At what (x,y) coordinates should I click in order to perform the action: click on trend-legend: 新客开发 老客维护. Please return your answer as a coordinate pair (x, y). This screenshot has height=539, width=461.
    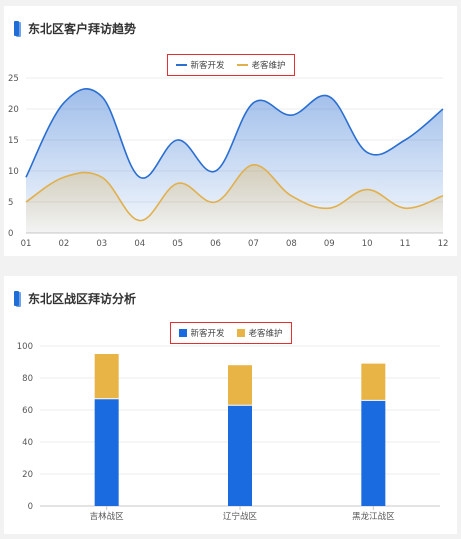
    Looking at the image, I should click on (230, 65).